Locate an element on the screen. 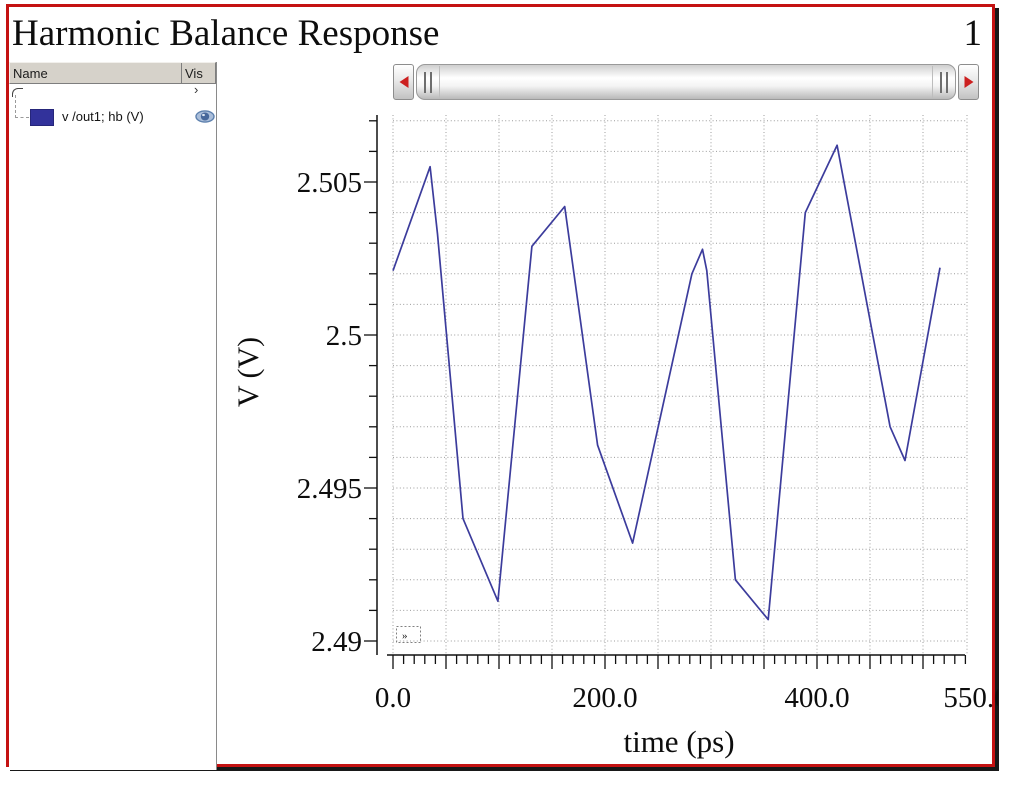 This screenshot has width=1013, height=793. scroll-left-button is located at coordinates (403, 82).